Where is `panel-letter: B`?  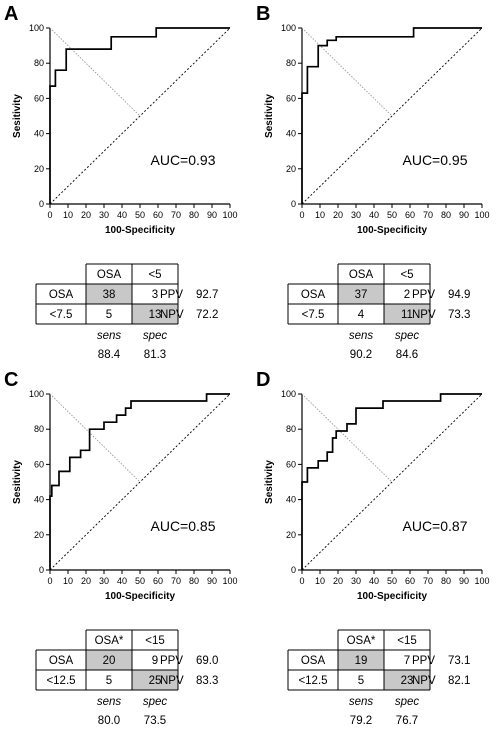 panel-letter: B is located at coordinates (263, 14).